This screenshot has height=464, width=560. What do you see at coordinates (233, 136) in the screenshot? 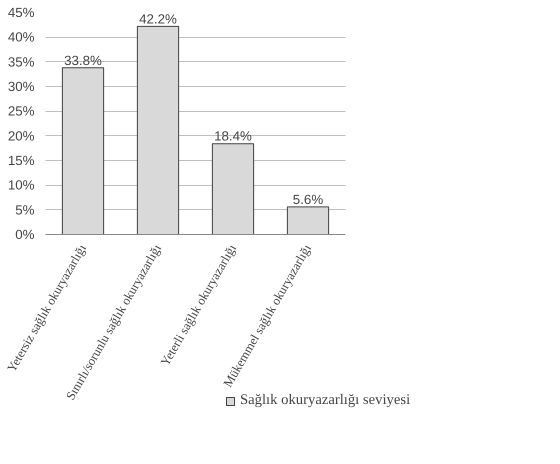
I see `data-label: 18.4%` at bounding box center [233, 136].